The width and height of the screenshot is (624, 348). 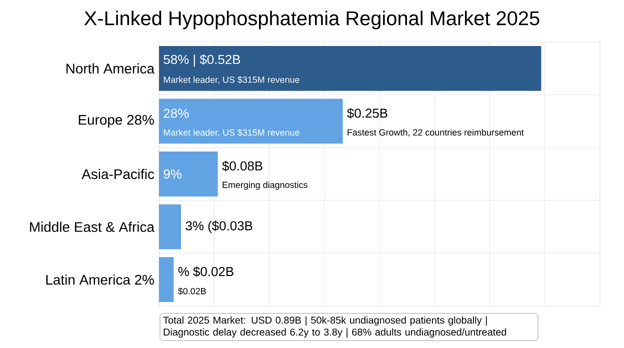 I want to click on data-label: 3% ($0.03B, so click(x=219, y=226).